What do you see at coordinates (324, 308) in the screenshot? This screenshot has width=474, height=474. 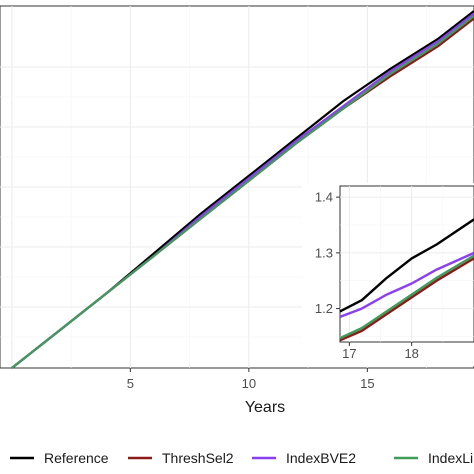 I see `inset-y-tick-label: 1.2` at bounding box center [324, 308].